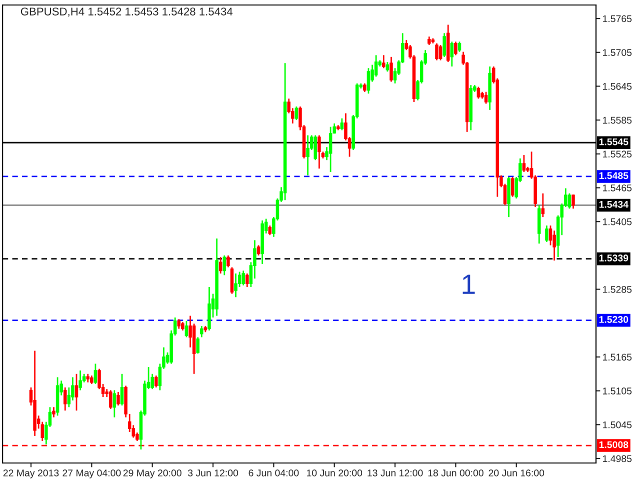 The image size is (640, 480). What do you see at coordinates (617, 222) in the screenshot?
I see `y-tick-label: 1.5405` at bounding box center [617, 222].